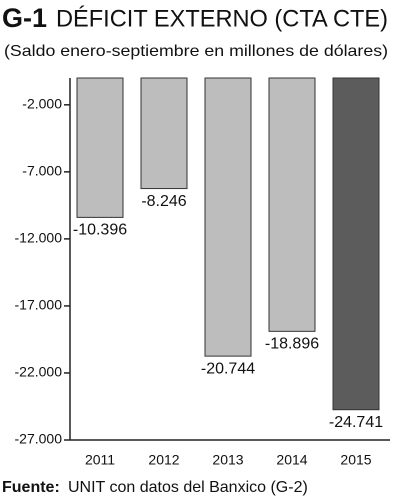 The image size is (404, 500). Describe the element at coordinates (39, 238) in the screenshot. I see `y-tick-label: -12.000` at that location.